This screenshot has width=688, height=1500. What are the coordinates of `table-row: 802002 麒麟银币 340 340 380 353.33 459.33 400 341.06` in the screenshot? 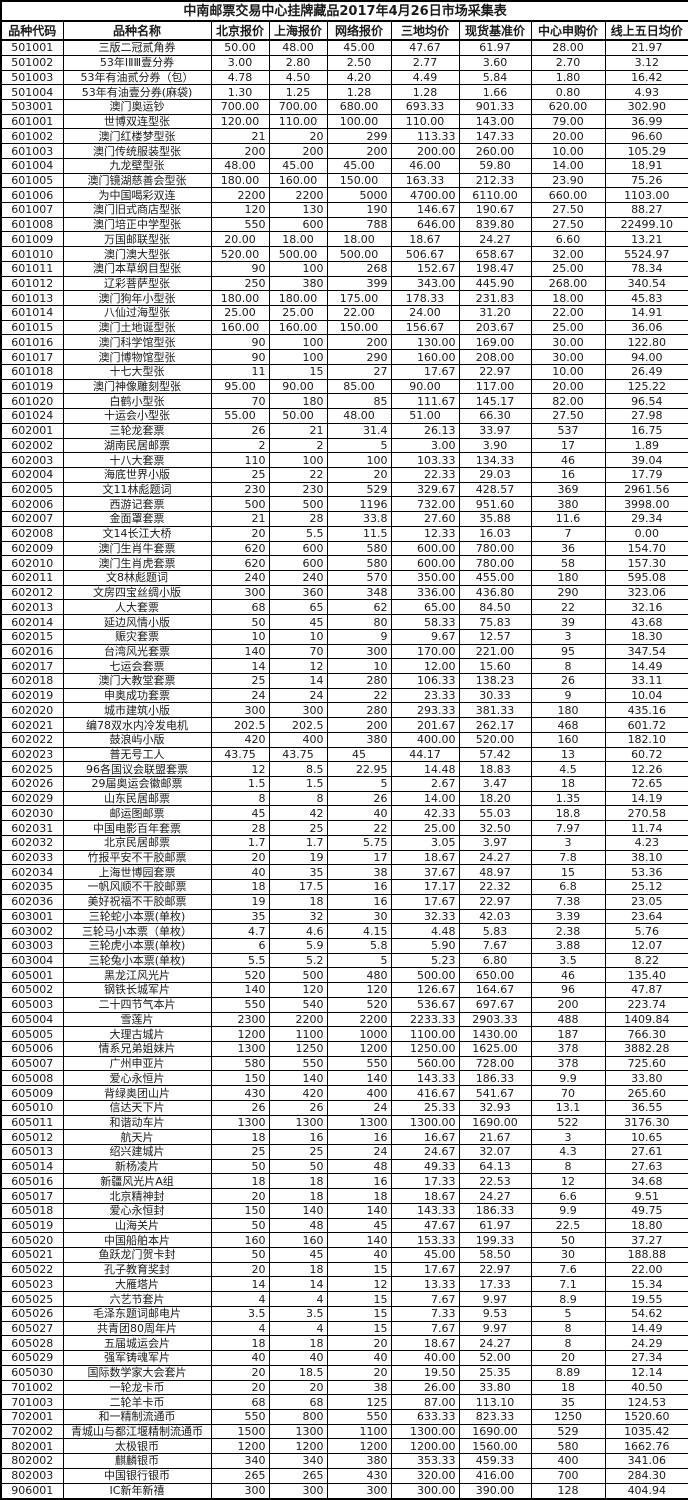 It's located at (344, 1461).